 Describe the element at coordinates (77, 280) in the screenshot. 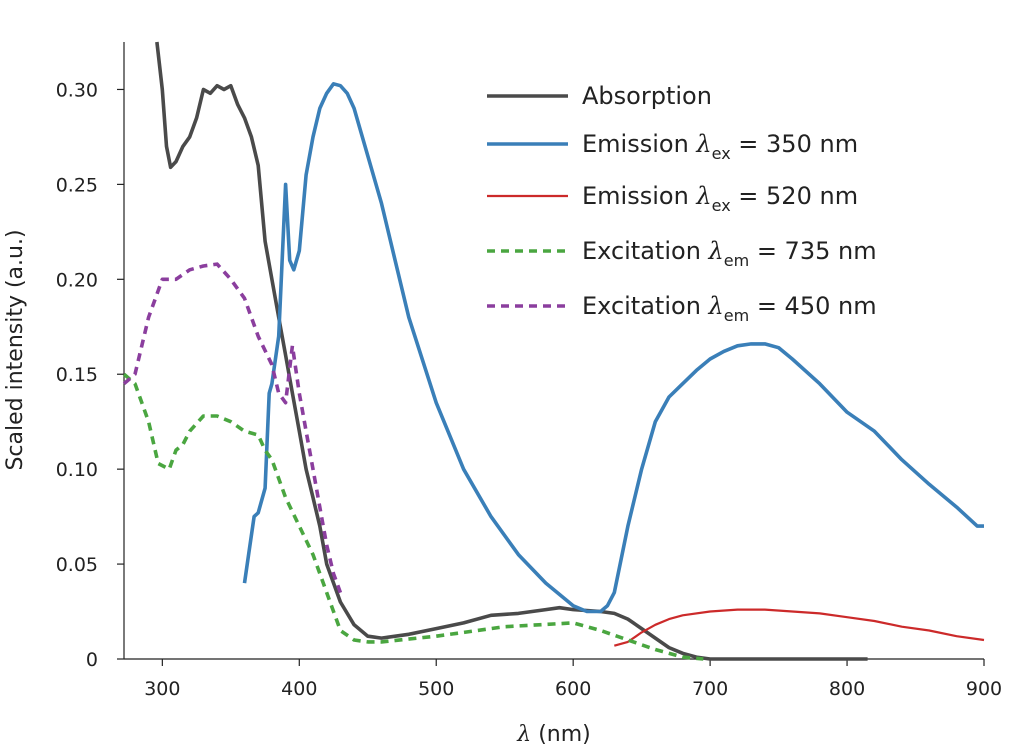

I see `y-tick-label: 0.20` at that location.